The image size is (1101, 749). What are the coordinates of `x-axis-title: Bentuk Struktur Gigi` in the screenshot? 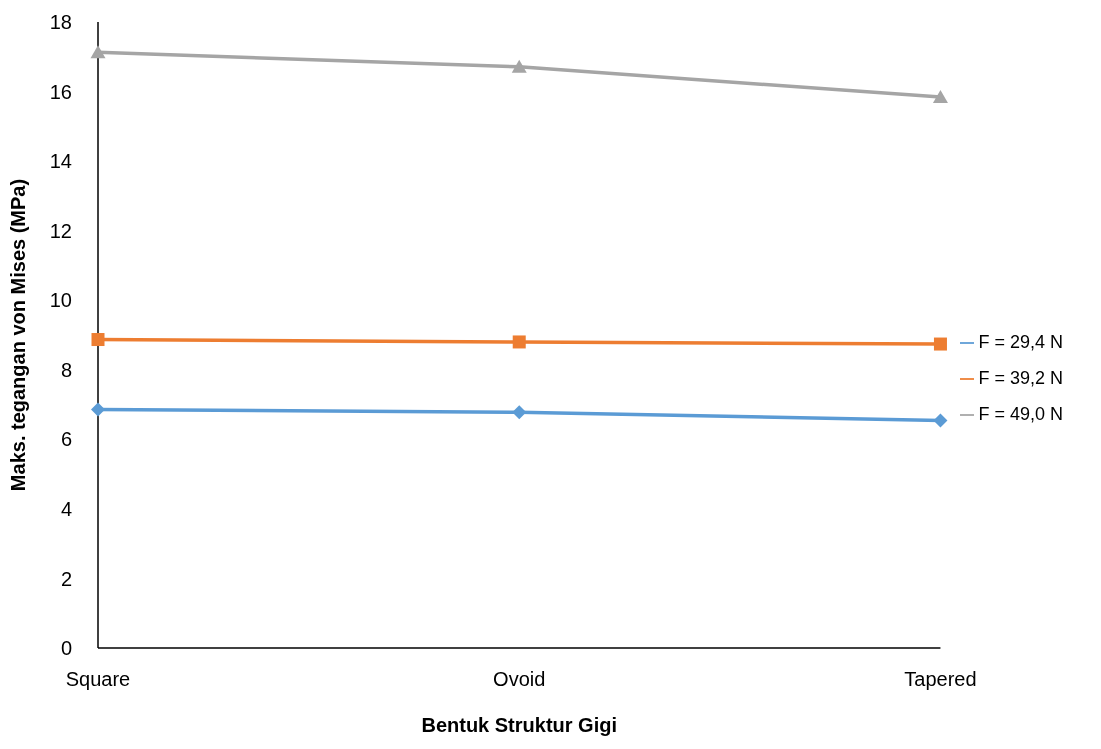 It's located at (519, 725).